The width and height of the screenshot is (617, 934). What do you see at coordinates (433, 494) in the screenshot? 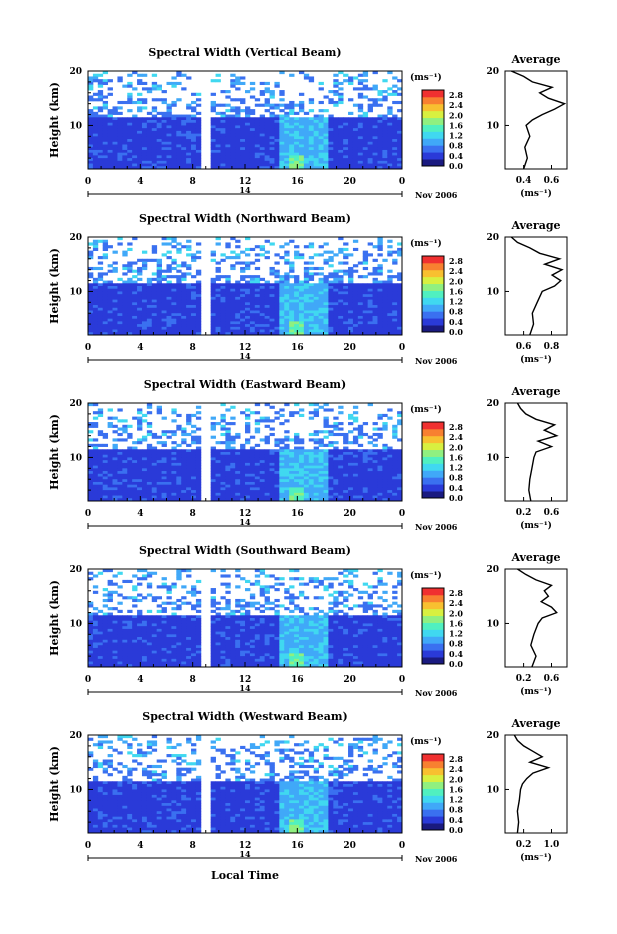
I see `colorbar-swatch` at bounding box center [433, 494].